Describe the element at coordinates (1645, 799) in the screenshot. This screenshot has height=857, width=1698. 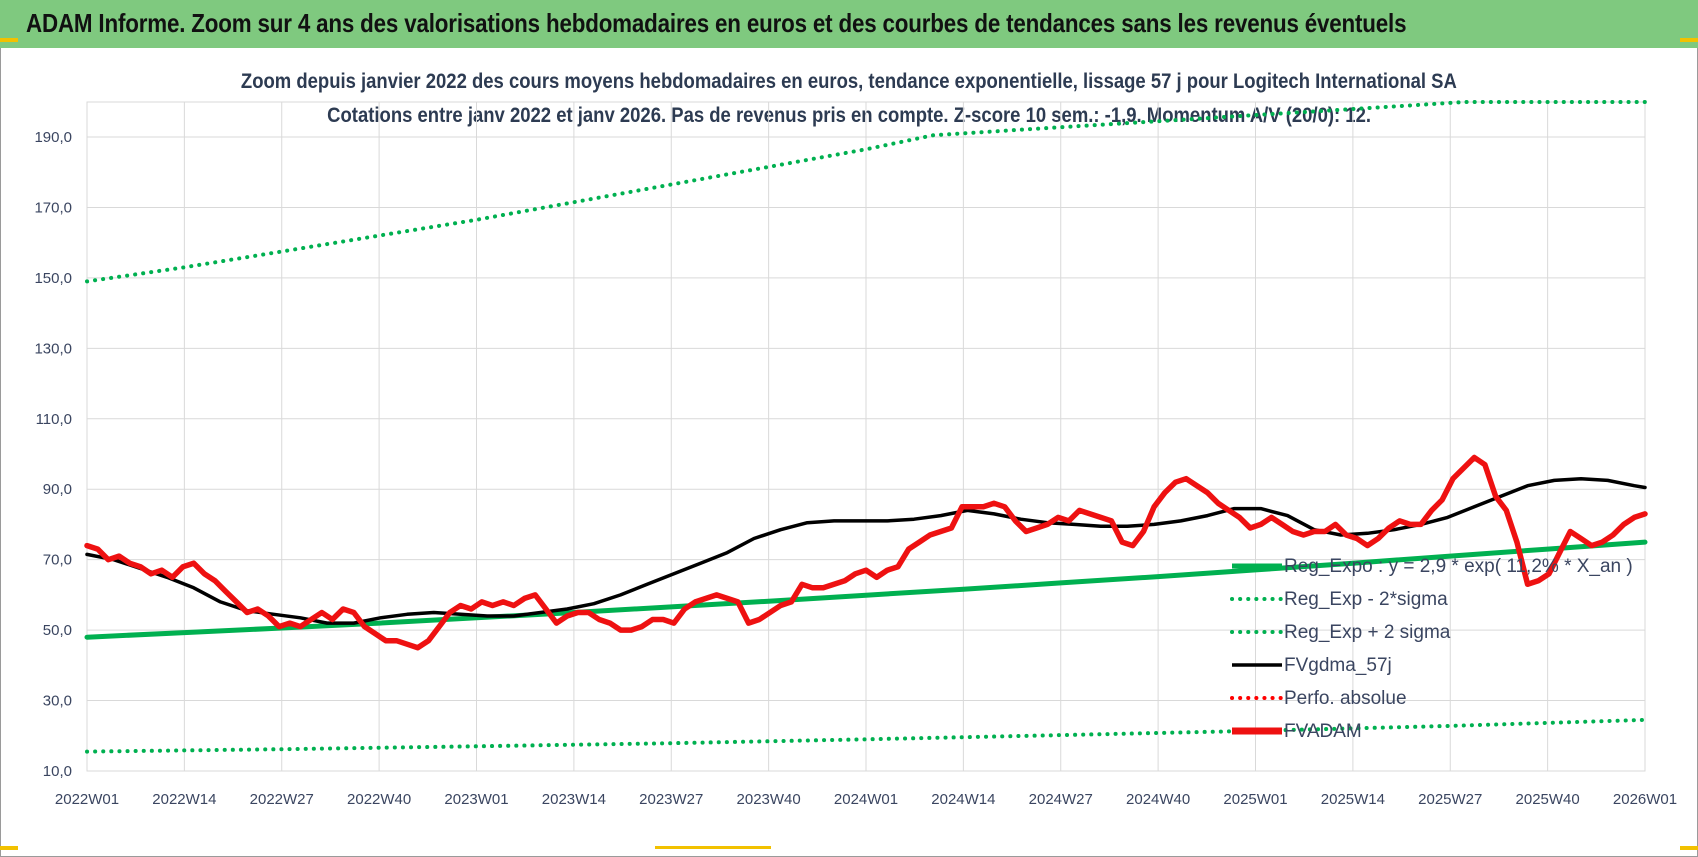
I see `x-tick-label: 2026W01` at that location.